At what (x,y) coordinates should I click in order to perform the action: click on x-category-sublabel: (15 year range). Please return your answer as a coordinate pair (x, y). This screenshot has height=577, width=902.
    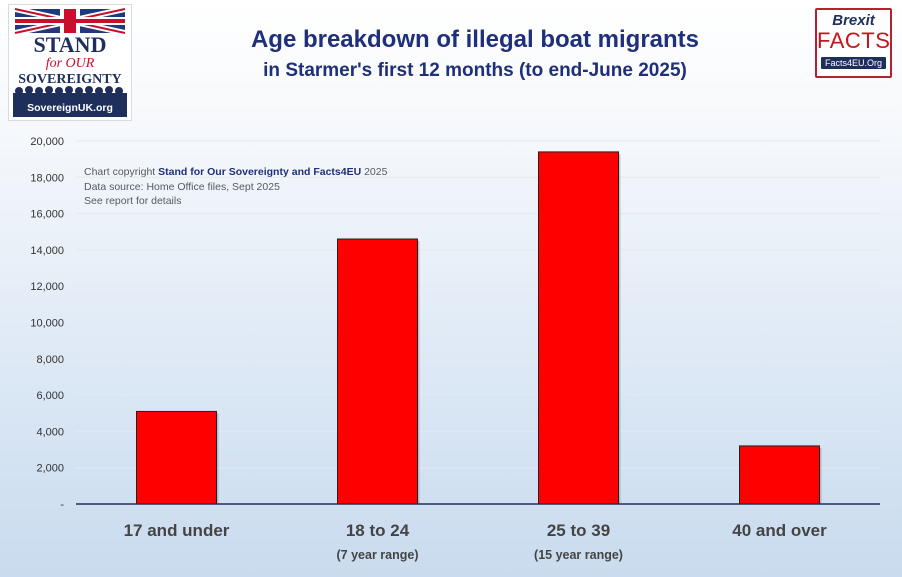
    Looking at the image, I should click on (578, 555).